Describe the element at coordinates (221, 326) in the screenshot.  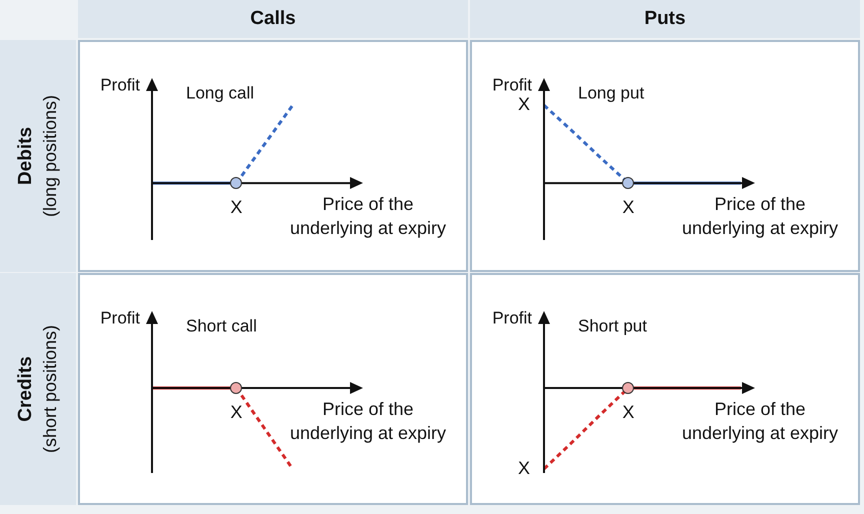
I see `chart-title: Short call` at that location.